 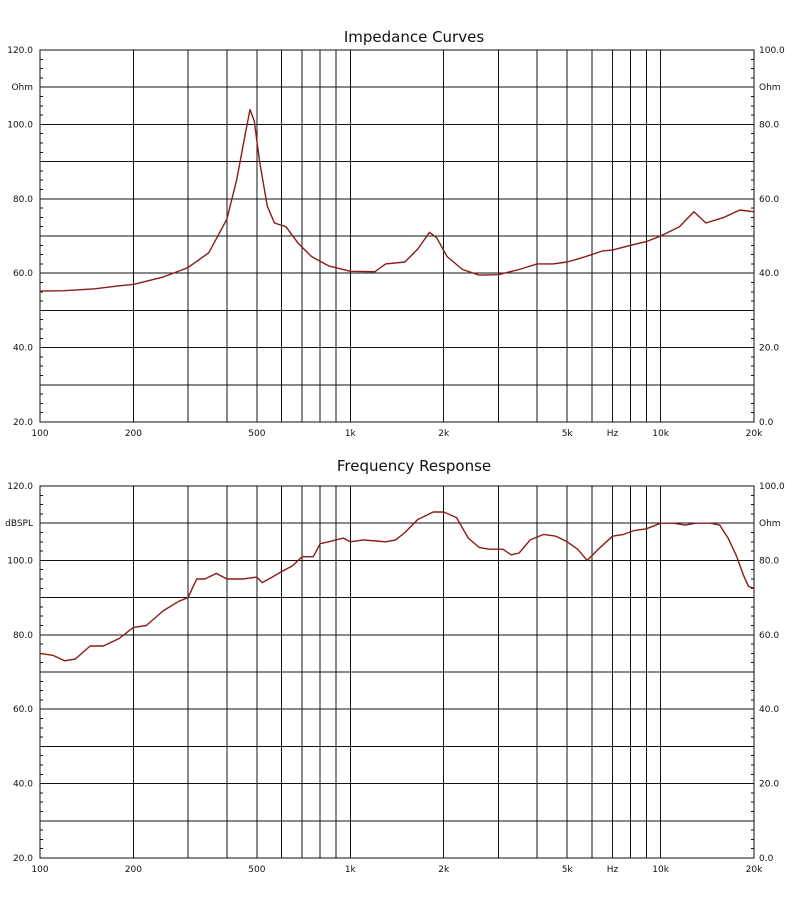 What do you see at coordinates (20, 125) in the screenshot?
I see `chart-0-left-tick-label: 100.0` at bounding box center [20, 125].